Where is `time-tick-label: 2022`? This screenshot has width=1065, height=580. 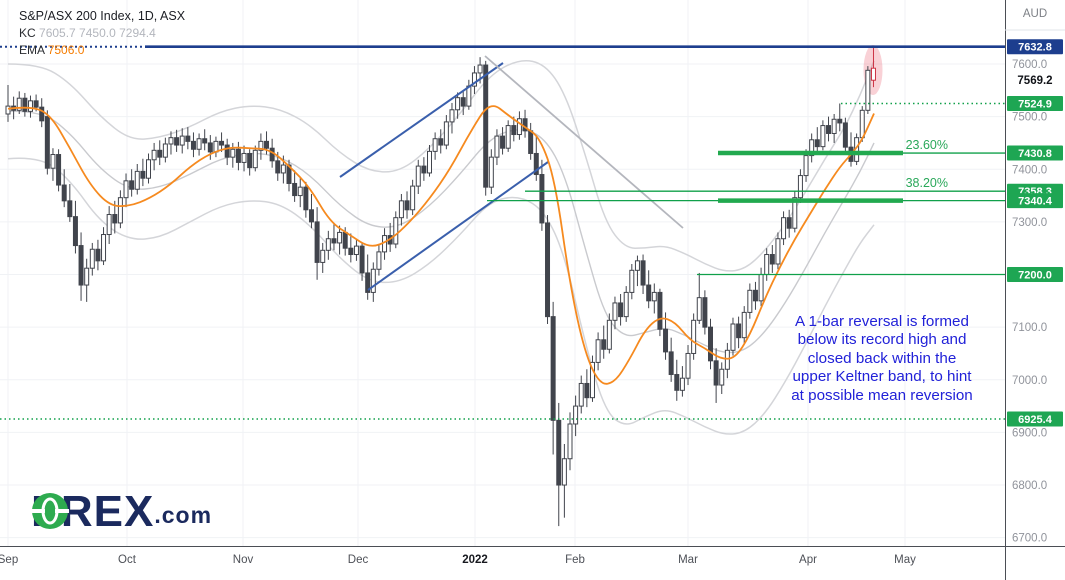 time-tick-label: 2022 is located at coordinates (475, 560).